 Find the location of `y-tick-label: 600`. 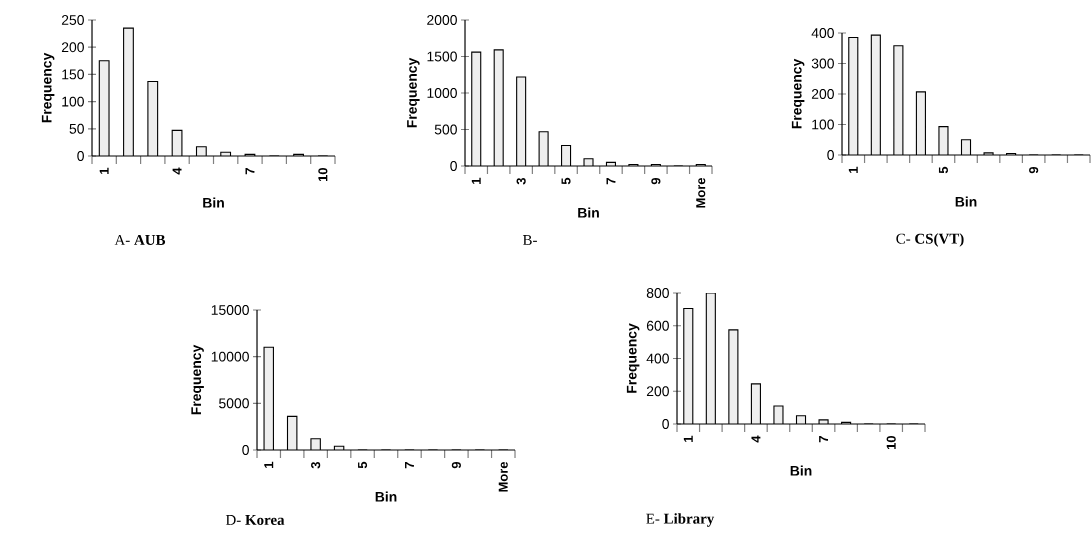

y-tick-label: 600 is located at coordinates (657, 325).